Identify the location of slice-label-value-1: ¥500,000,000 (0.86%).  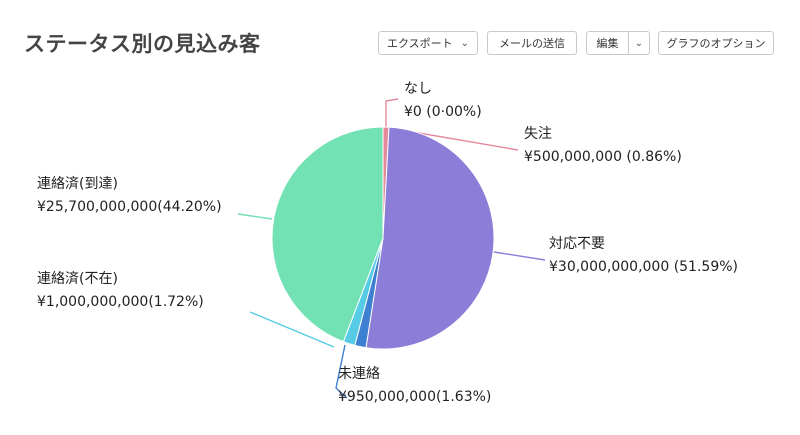
(603, 157).